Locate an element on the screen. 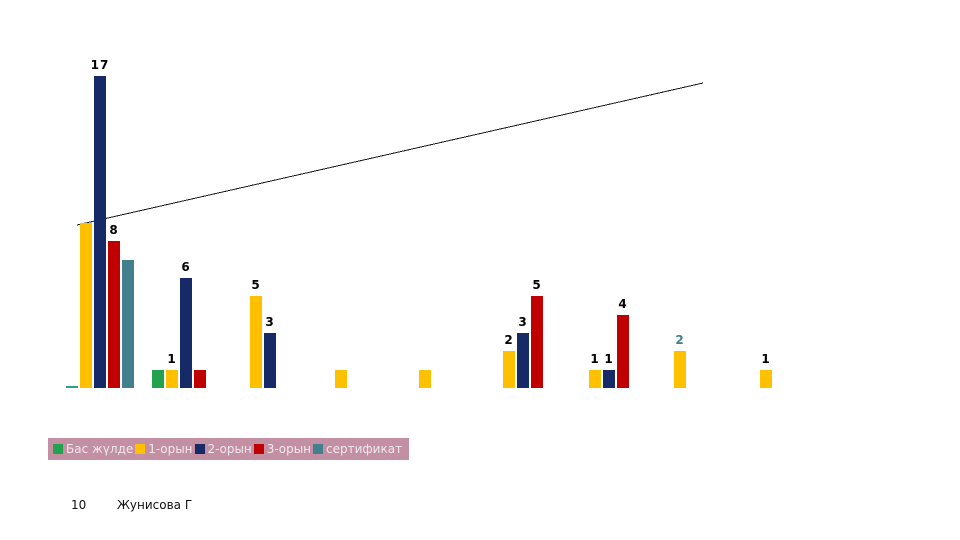  legend-item-gold: 1-орын is located at coordinates (164, 449).